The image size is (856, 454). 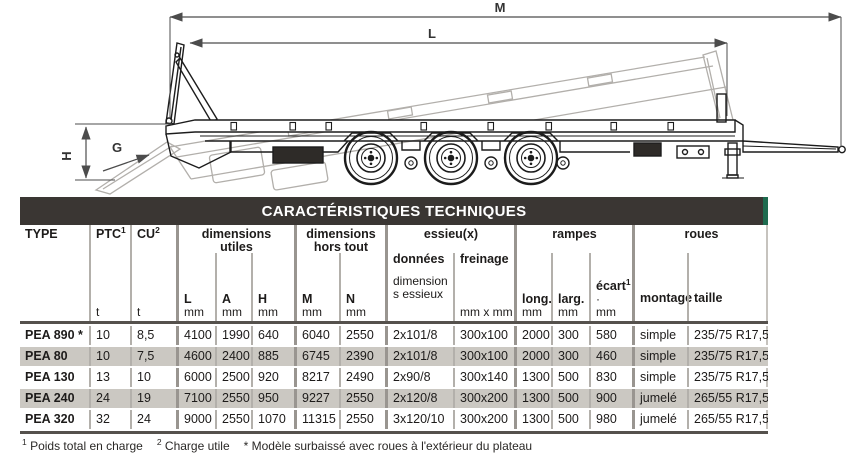 I want to click on cell-M: 6040, so click(x=316, y=335).